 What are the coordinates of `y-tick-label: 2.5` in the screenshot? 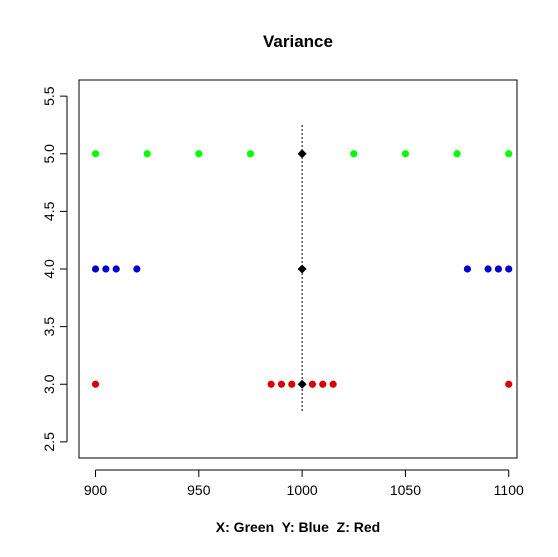 It's located at (49, 442).